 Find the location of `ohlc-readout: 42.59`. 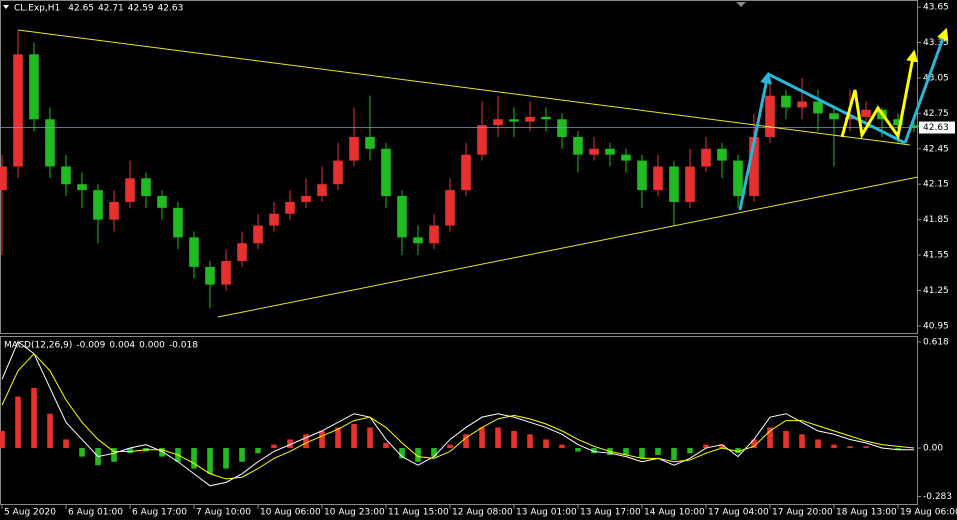

ohlc-readout: 42.59 is located at coordinates (141, 9).